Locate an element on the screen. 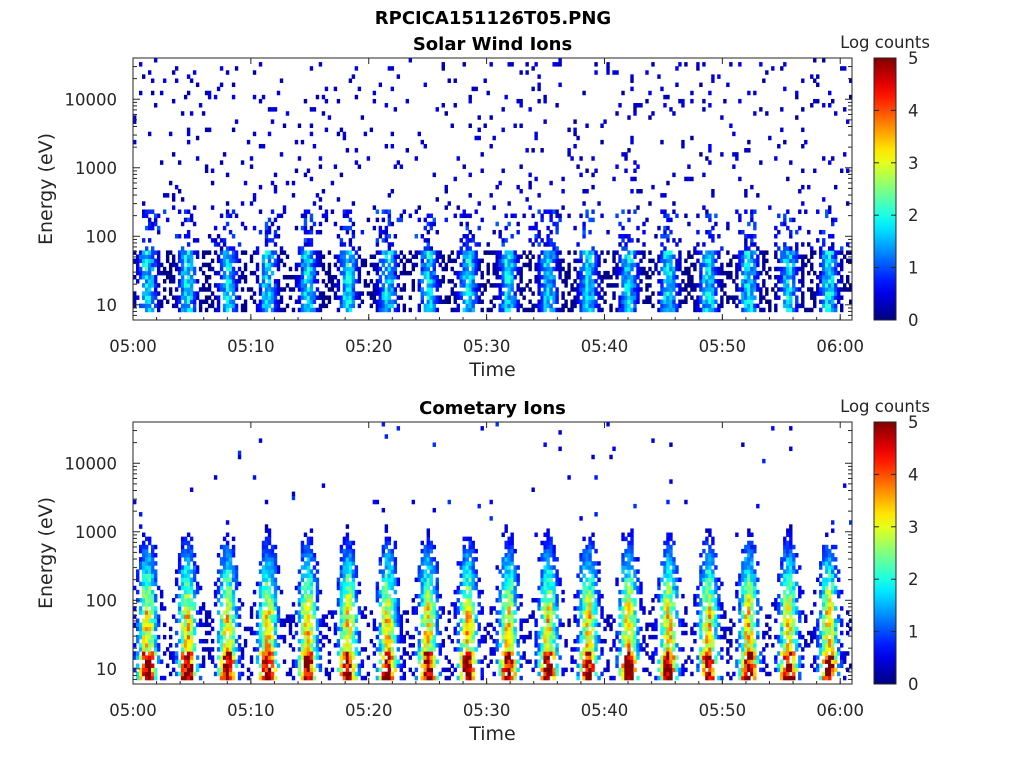 The image size is (1024, 768). panel-title: Cometary Ions is located at coordinates (492, 408).